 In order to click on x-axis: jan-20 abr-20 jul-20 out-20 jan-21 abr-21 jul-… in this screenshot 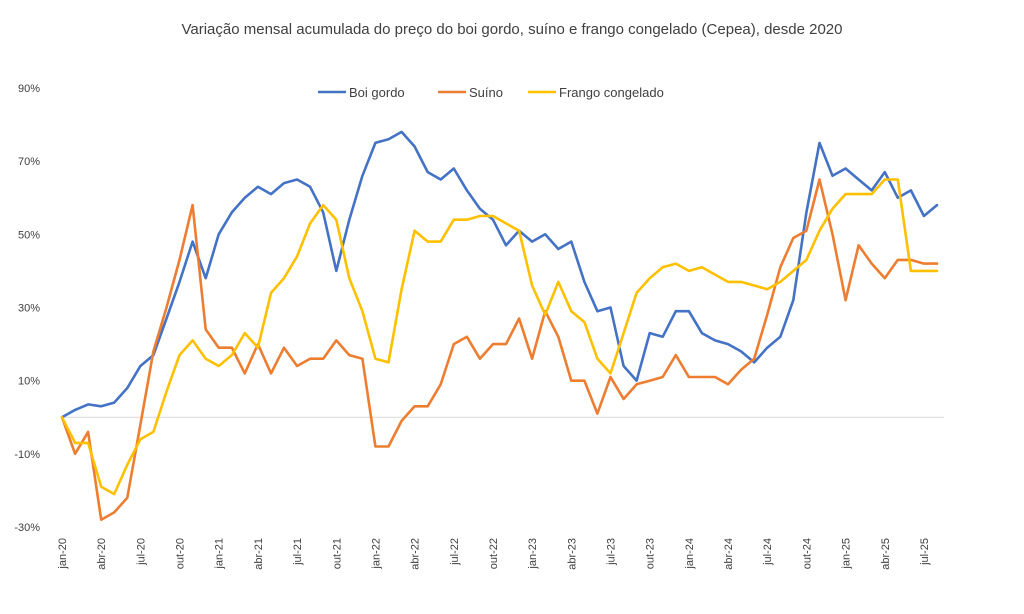, I will do `click(494, 554)`.